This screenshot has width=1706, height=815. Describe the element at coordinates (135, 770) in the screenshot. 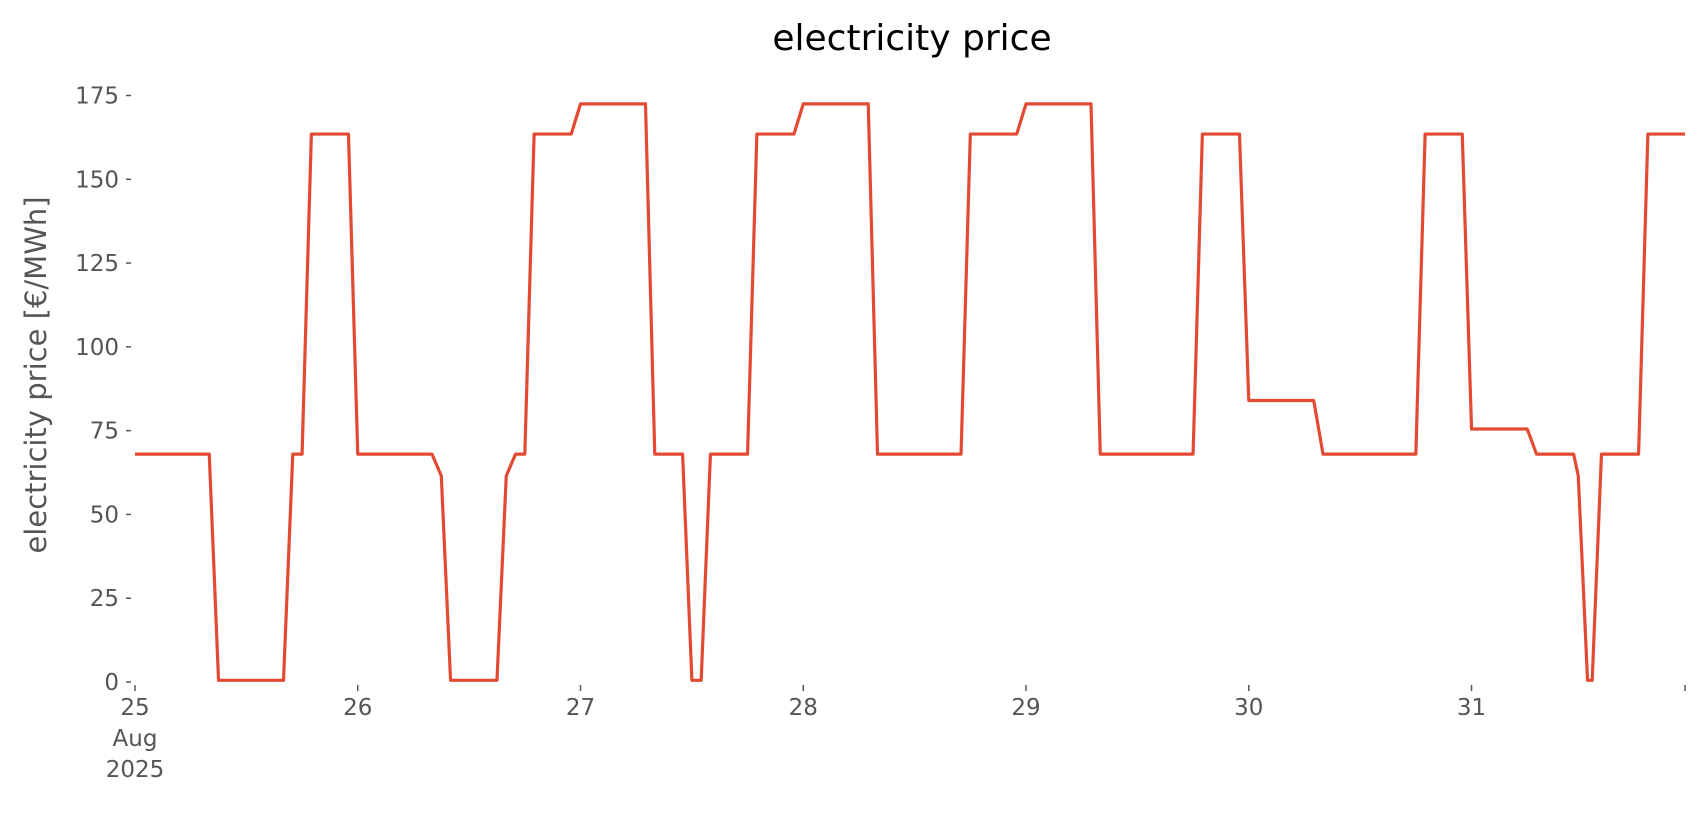

I see `x-tick-label-0-line-2: 2025` at that location.